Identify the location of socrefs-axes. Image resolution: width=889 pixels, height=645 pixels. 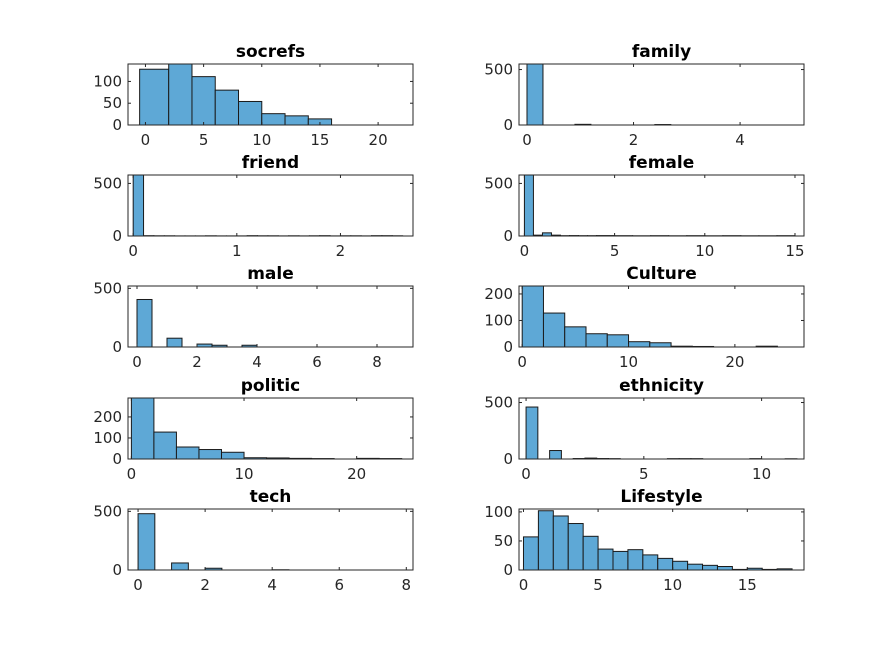
(270, 94).